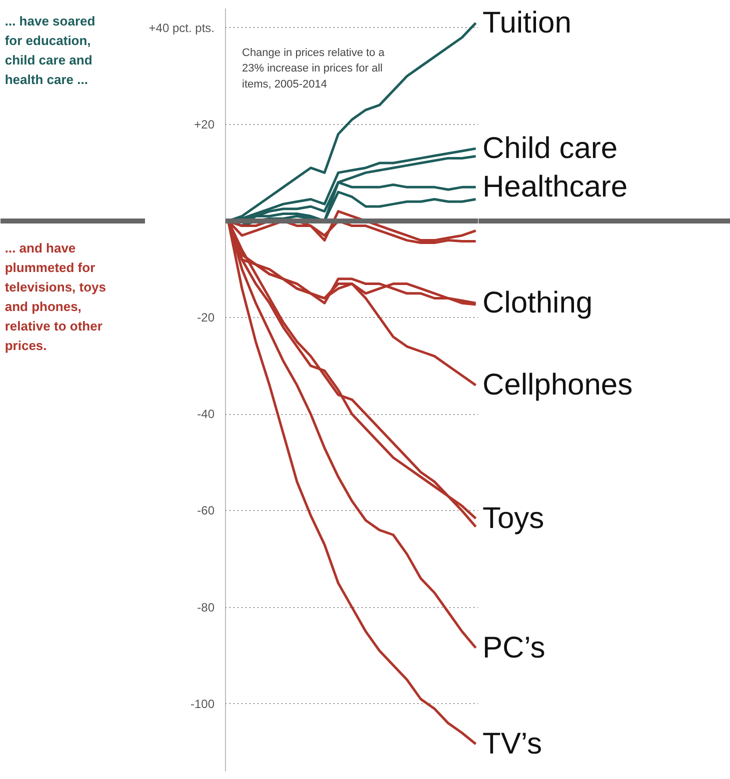 The height and width of the screenshot is (779, 730). I want to click on y-tick-label: -60, so click(206, 511).